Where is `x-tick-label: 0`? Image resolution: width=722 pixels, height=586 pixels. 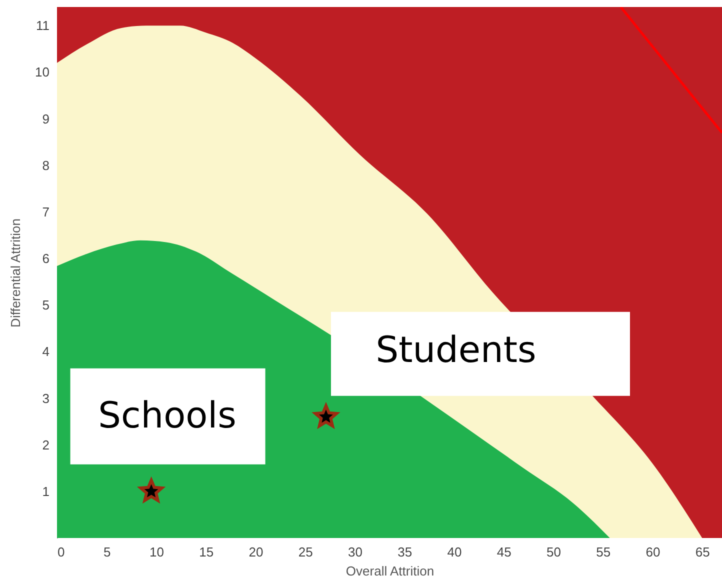 x-tick-label: 0 is located at coordinates (61, 552).